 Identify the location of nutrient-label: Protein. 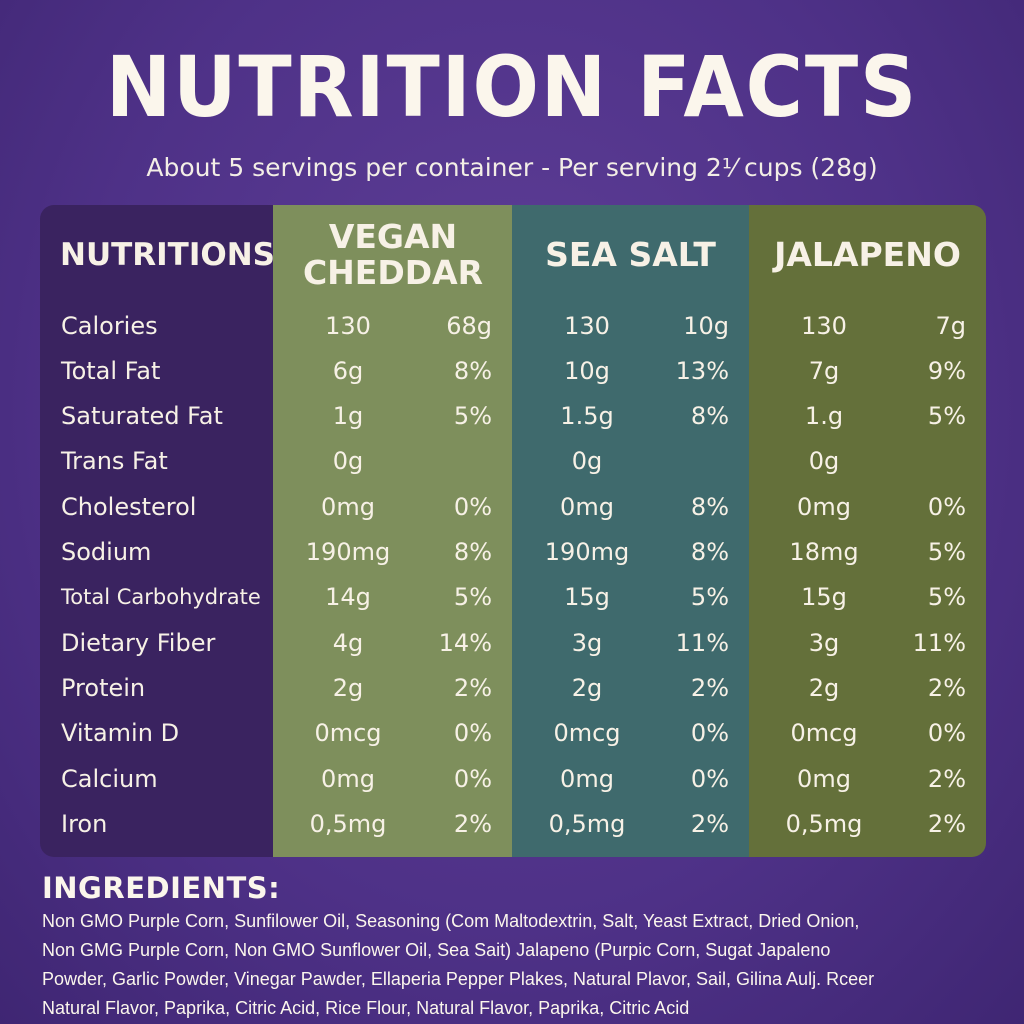
(103, 687).